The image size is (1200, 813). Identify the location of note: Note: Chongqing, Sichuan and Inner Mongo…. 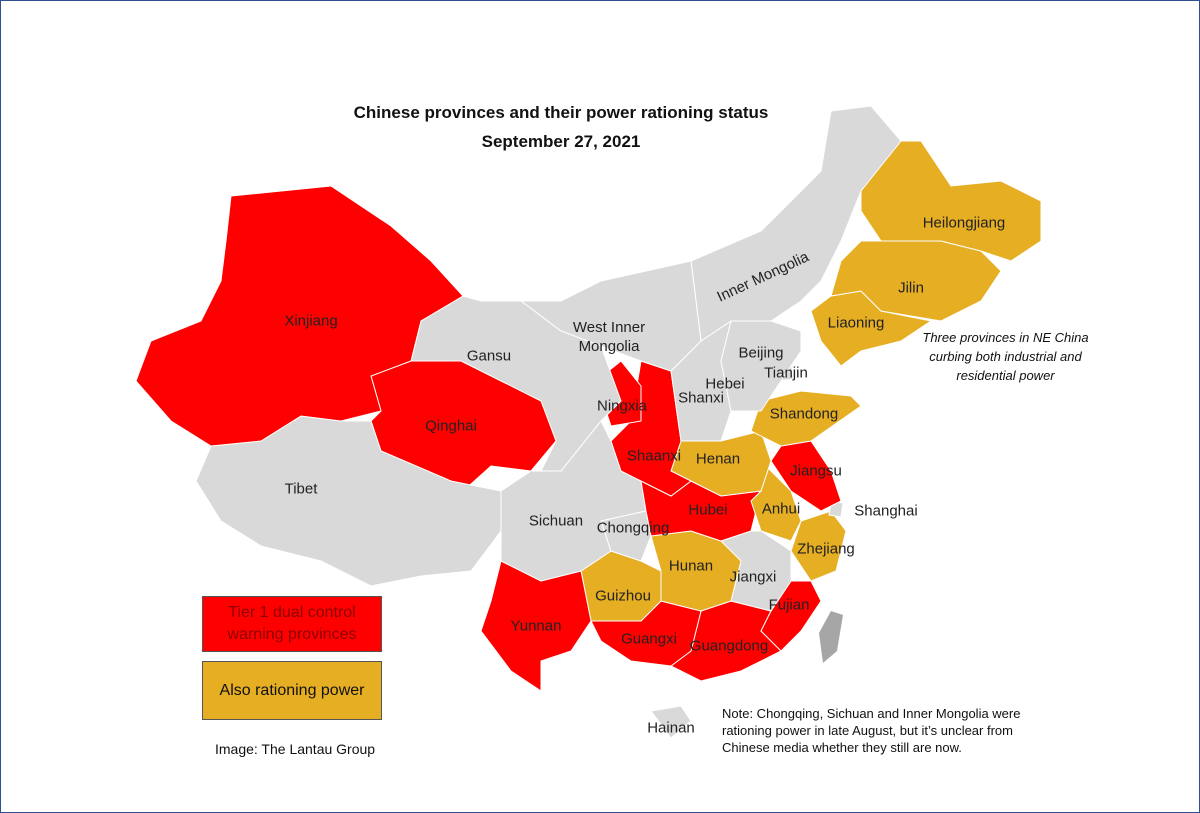
(871, 730).